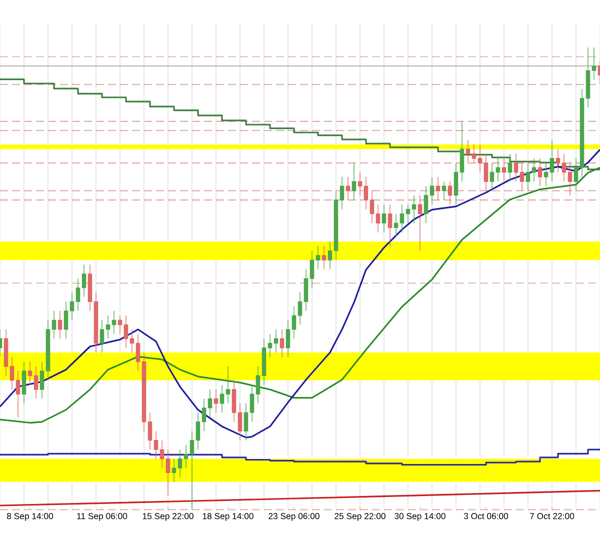 This screenshot has width=600, height=543. I want to click on x-tick-label: 7 Oct 22:00, so click(552, 516).